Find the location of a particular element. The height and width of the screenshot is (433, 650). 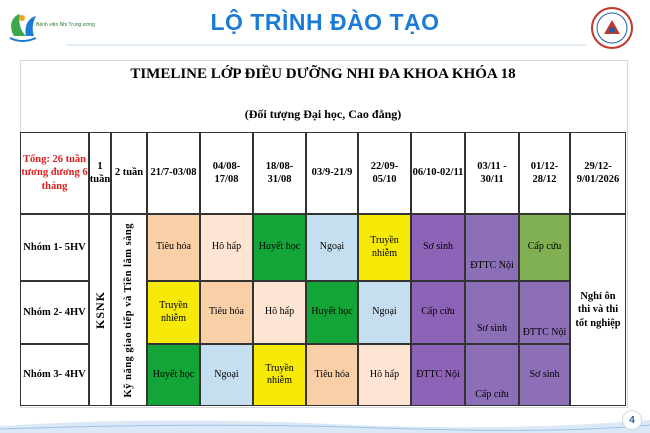

g1-ho-hap: Hô hấp is located at coordinates (226, 247).